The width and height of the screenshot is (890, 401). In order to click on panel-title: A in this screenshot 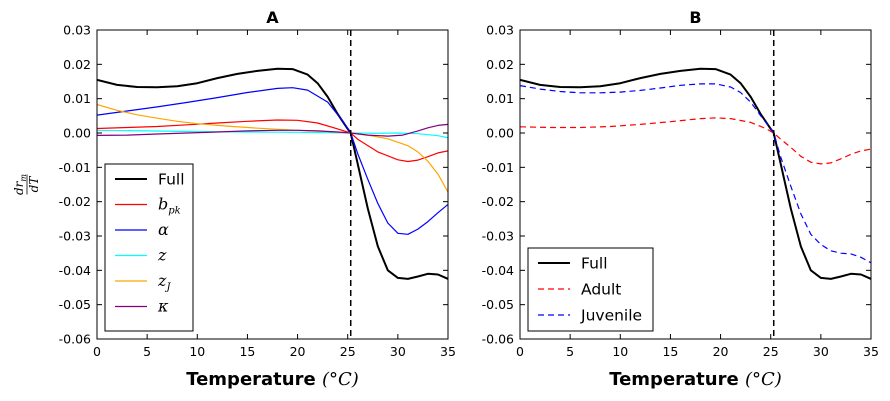, I will do `click(272, 17)`.